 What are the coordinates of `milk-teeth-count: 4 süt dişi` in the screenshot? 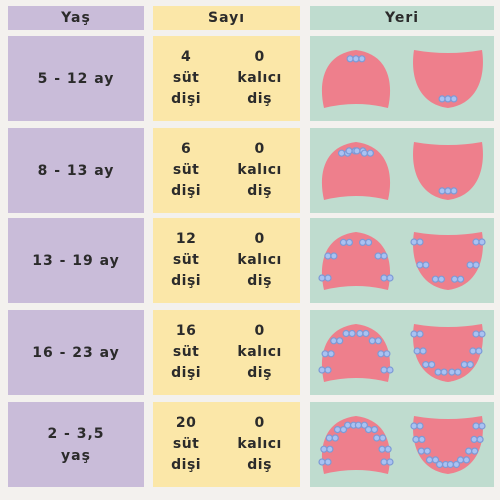 It's located at (186, 78).